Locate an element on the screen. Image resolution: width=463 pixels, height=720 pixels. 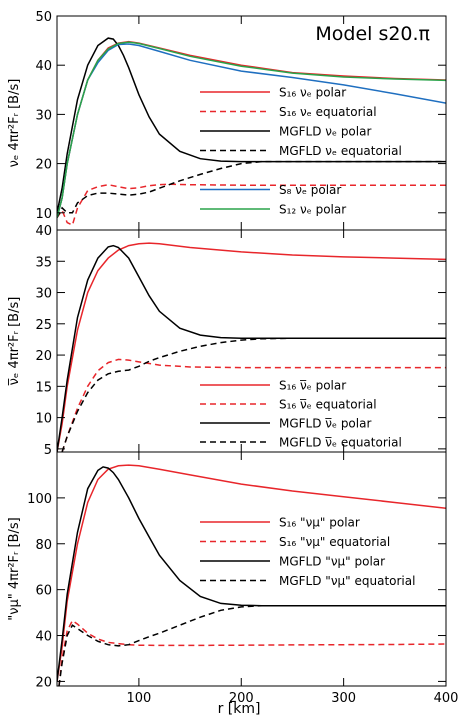
y-tick-label: 80 is located at coordinates (43, 545).